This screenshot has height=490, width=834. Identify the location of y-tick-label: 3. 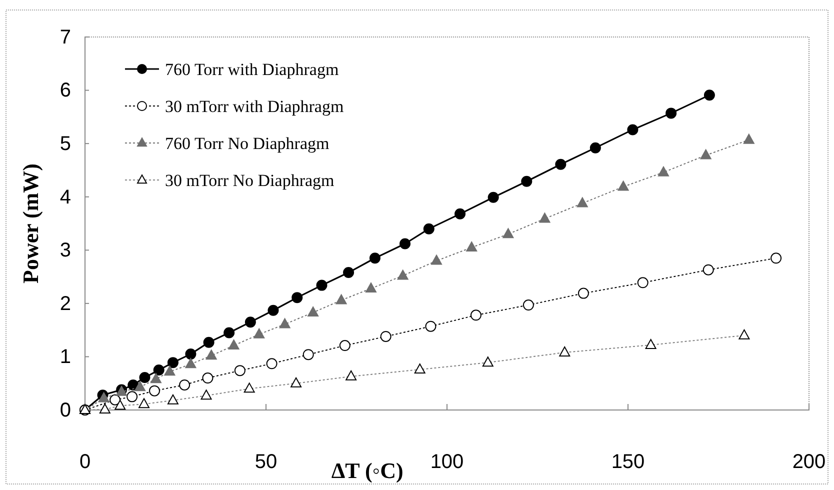
(65, 251).